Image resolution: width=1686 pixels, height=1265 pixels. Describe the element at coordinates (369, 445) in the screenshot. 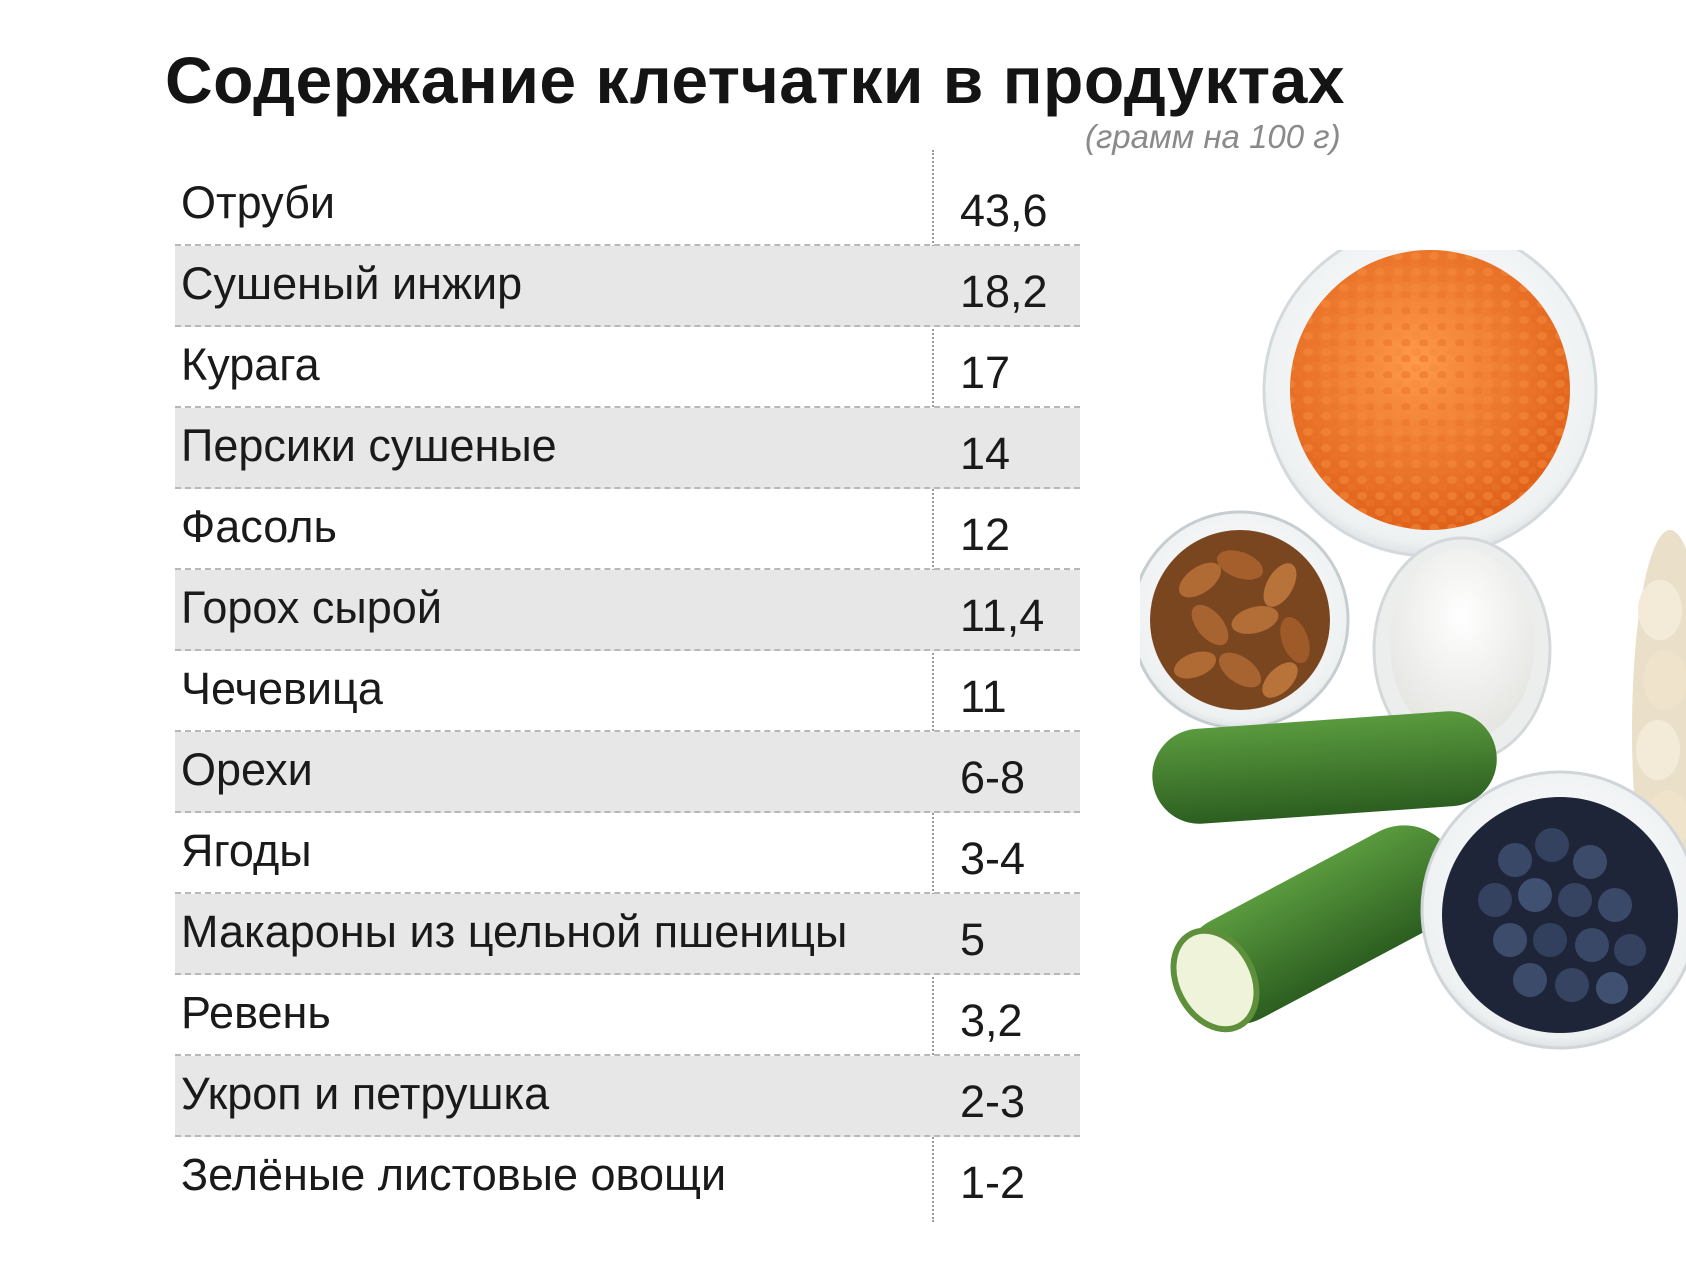

I see `product-name: Персики сушеные` at that location.